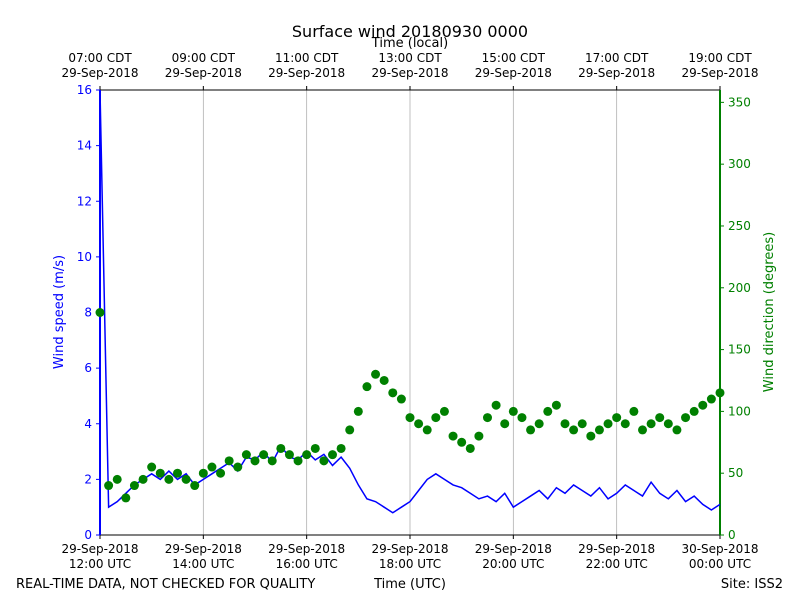 The height and width of the screenshot is (600, 800). What do you see at coordinates (88, 424) in the screenshot?
I see `y-tick-label: 4` at bounding box center [88, 424].